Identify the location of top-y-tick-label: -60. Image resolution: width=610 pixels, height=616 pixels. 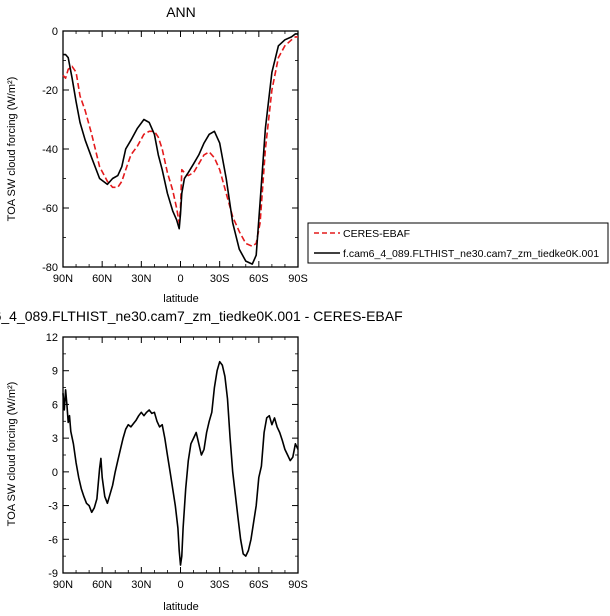
(50, 209).